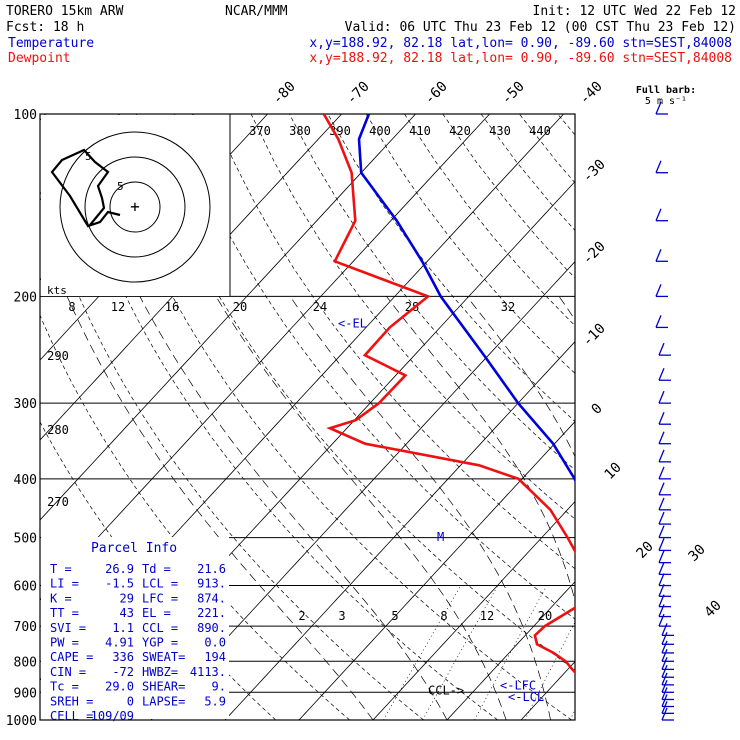 This screenshot has width=740, height=740. What do you see at coordinates (358, 93) in the screenshot?
I see `isotherm-label: -70` at bounding box center [358, 93].